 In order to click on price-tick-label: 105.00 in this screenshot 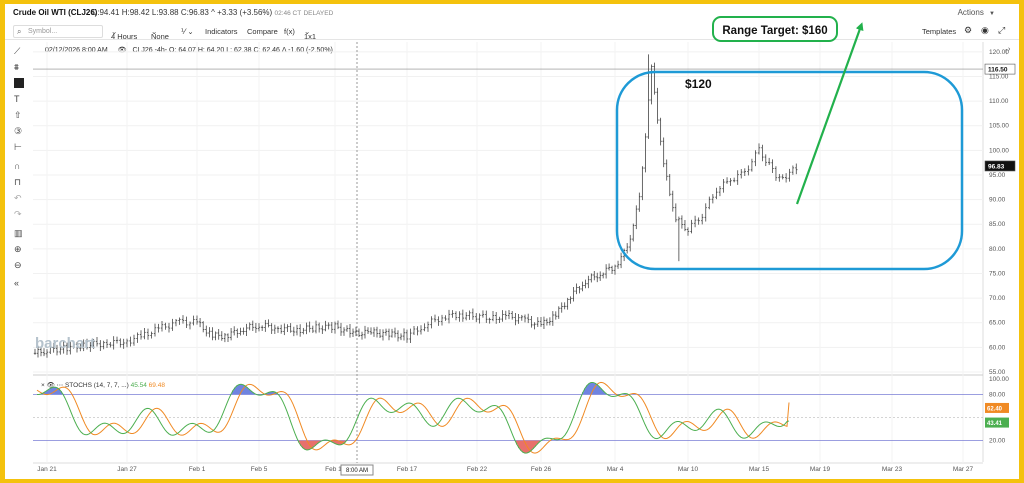, I will do `click(999, 126)`.